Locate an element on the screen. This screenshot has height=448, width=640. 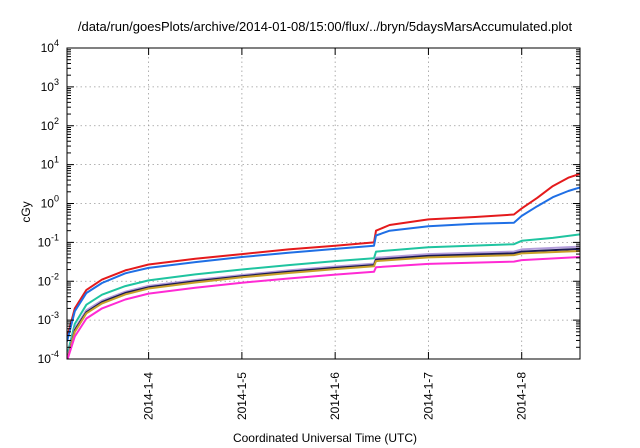
y-tick-exponent: 2 is located at coordinates (56, 121).